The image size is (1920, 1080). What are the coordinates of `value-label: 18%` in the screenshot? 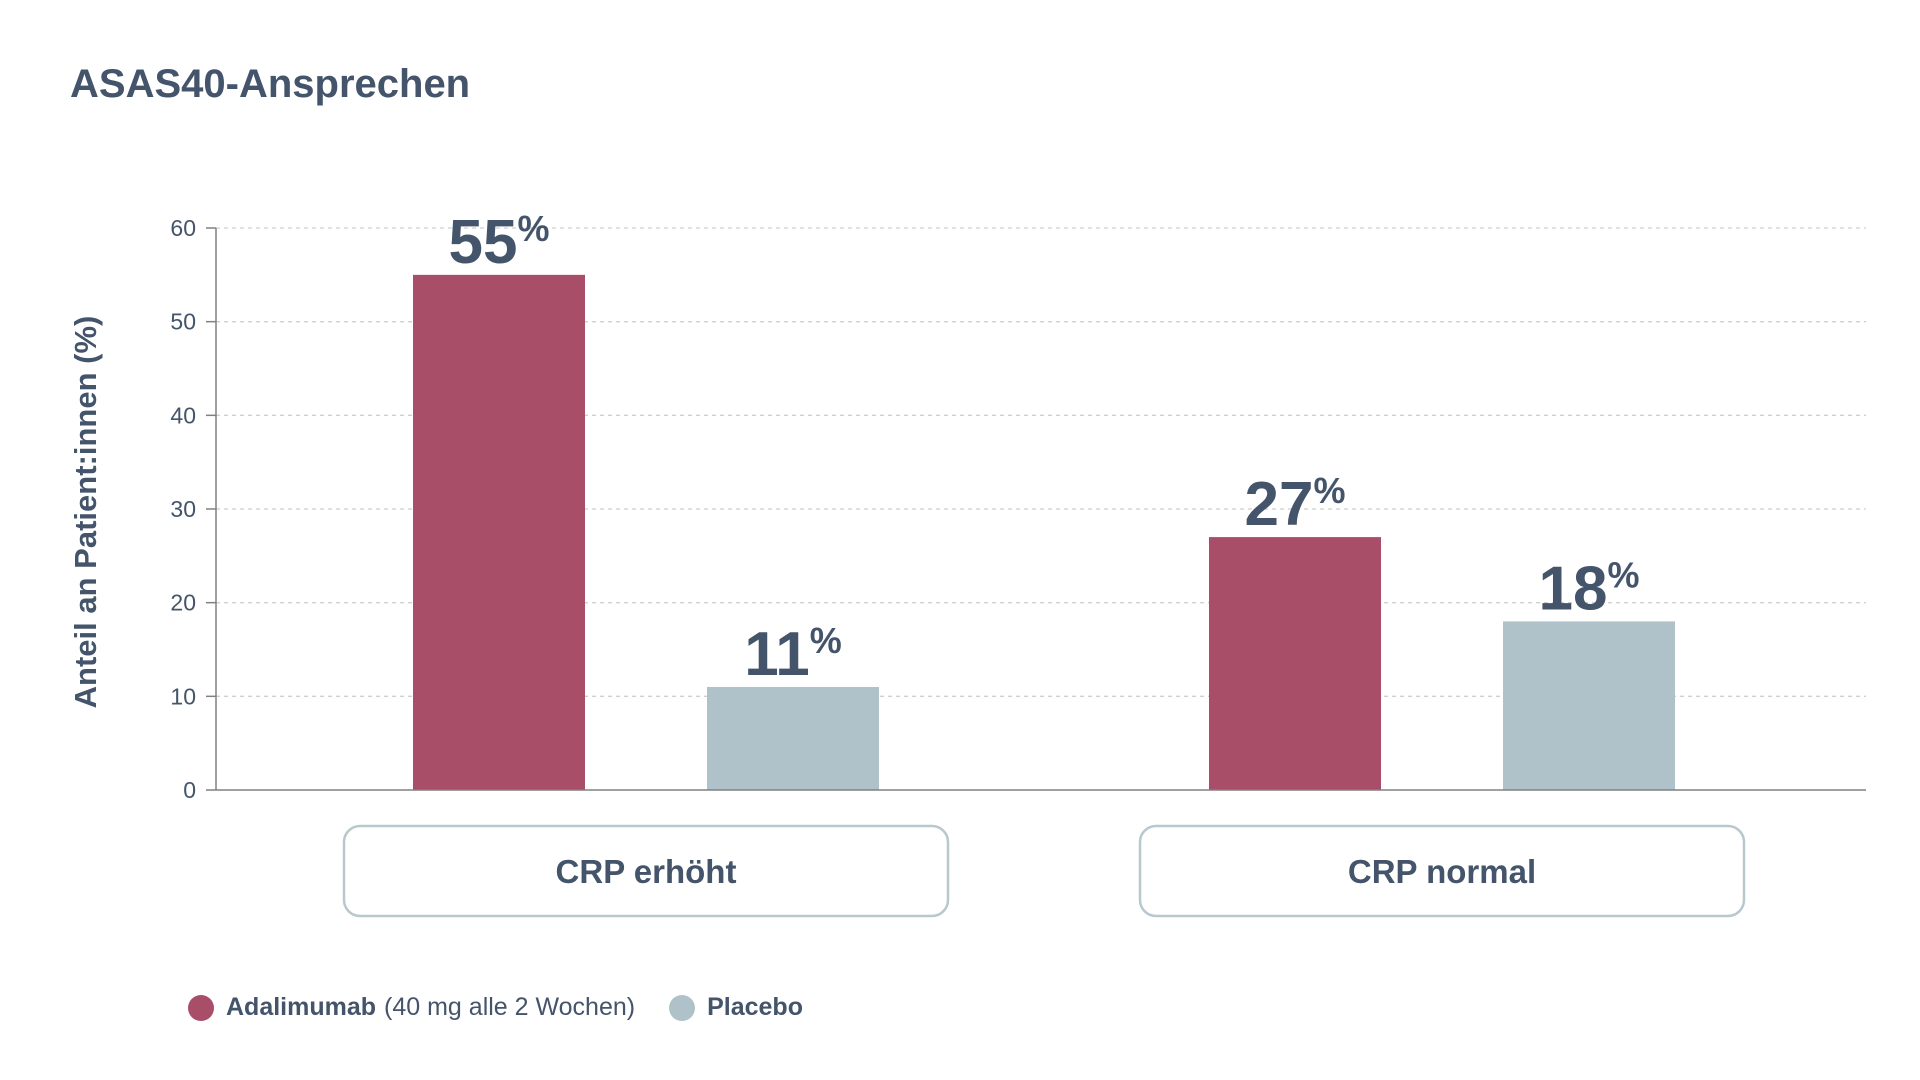 It's located at (1589, 588).